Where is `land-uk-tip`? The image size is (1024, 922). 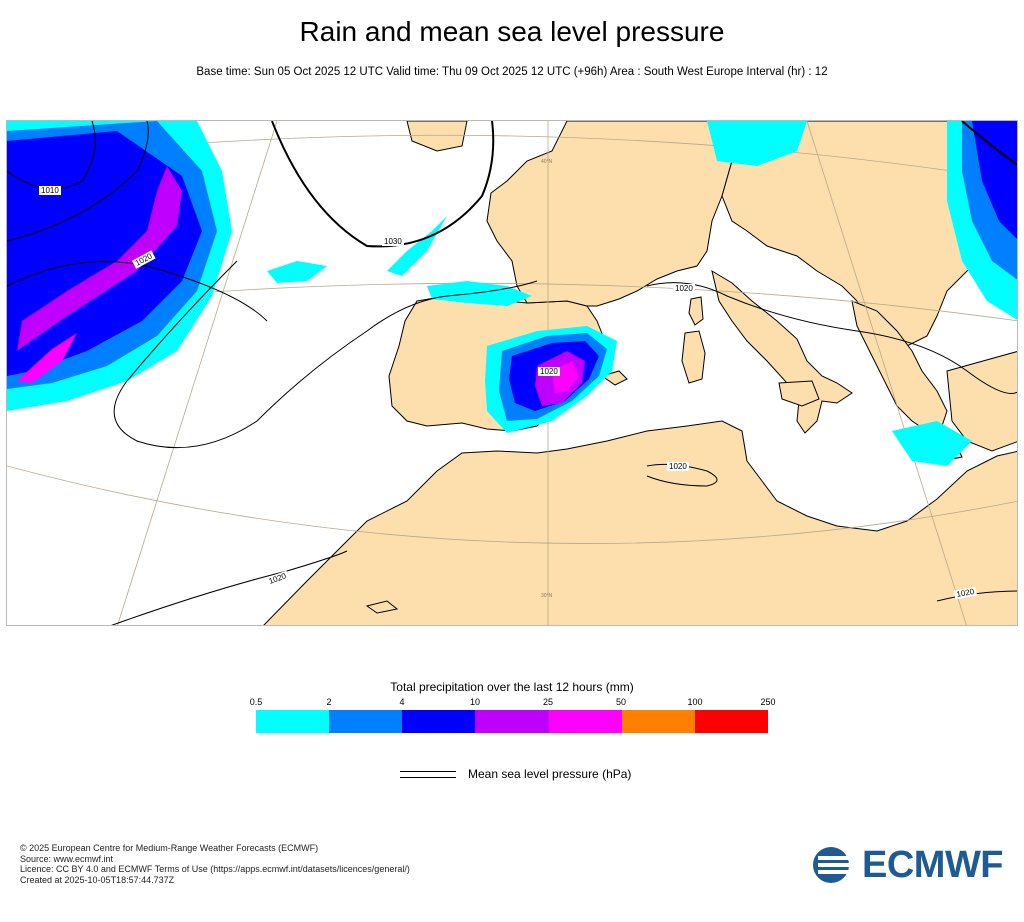 land-uk-tip is located at coordinates (437, 136).